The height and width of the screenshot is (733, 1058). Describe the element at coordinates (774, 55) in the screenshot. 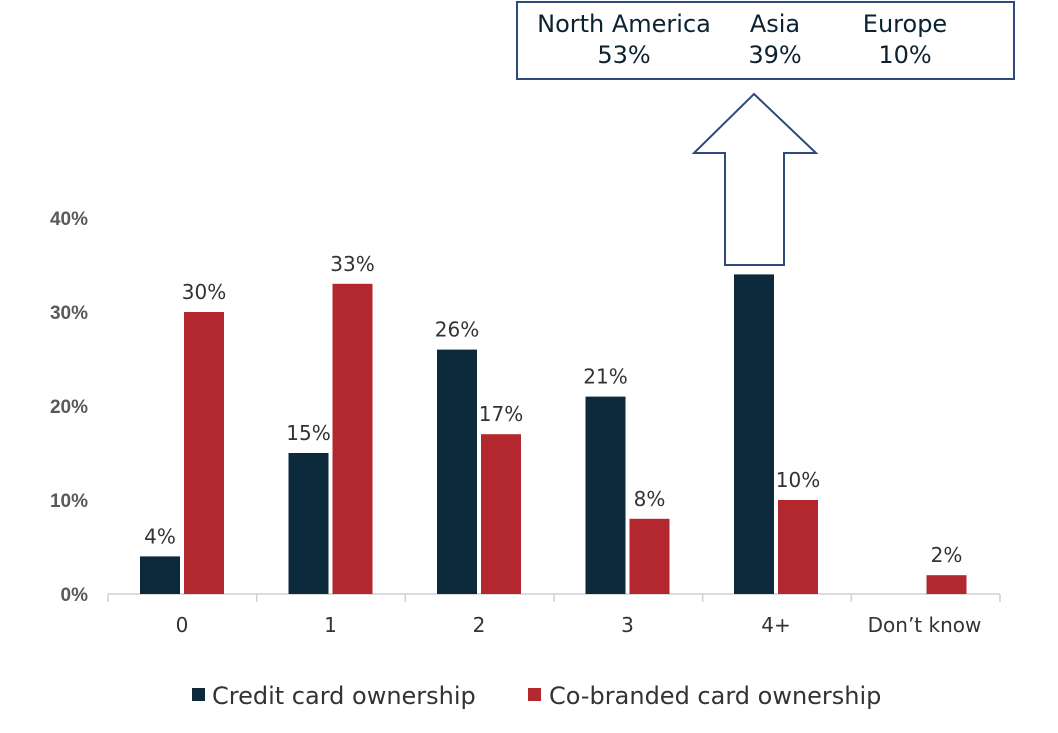

I see `callout-region-value: 39%` at that location.